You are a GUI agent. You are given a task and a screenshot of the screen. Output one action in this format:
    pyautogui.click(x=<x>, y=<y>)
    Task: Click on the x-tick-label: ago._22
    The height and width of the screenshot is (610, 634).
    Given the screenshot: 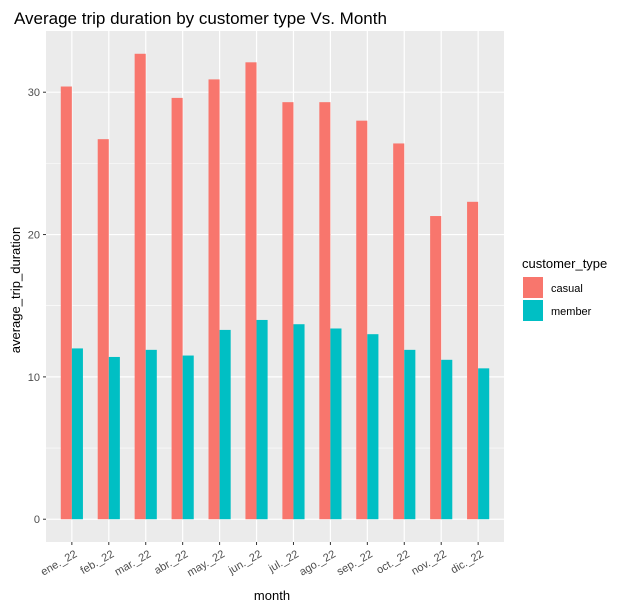 What is the action you would take?
    pyautogui.click(x=317, y=563)
    